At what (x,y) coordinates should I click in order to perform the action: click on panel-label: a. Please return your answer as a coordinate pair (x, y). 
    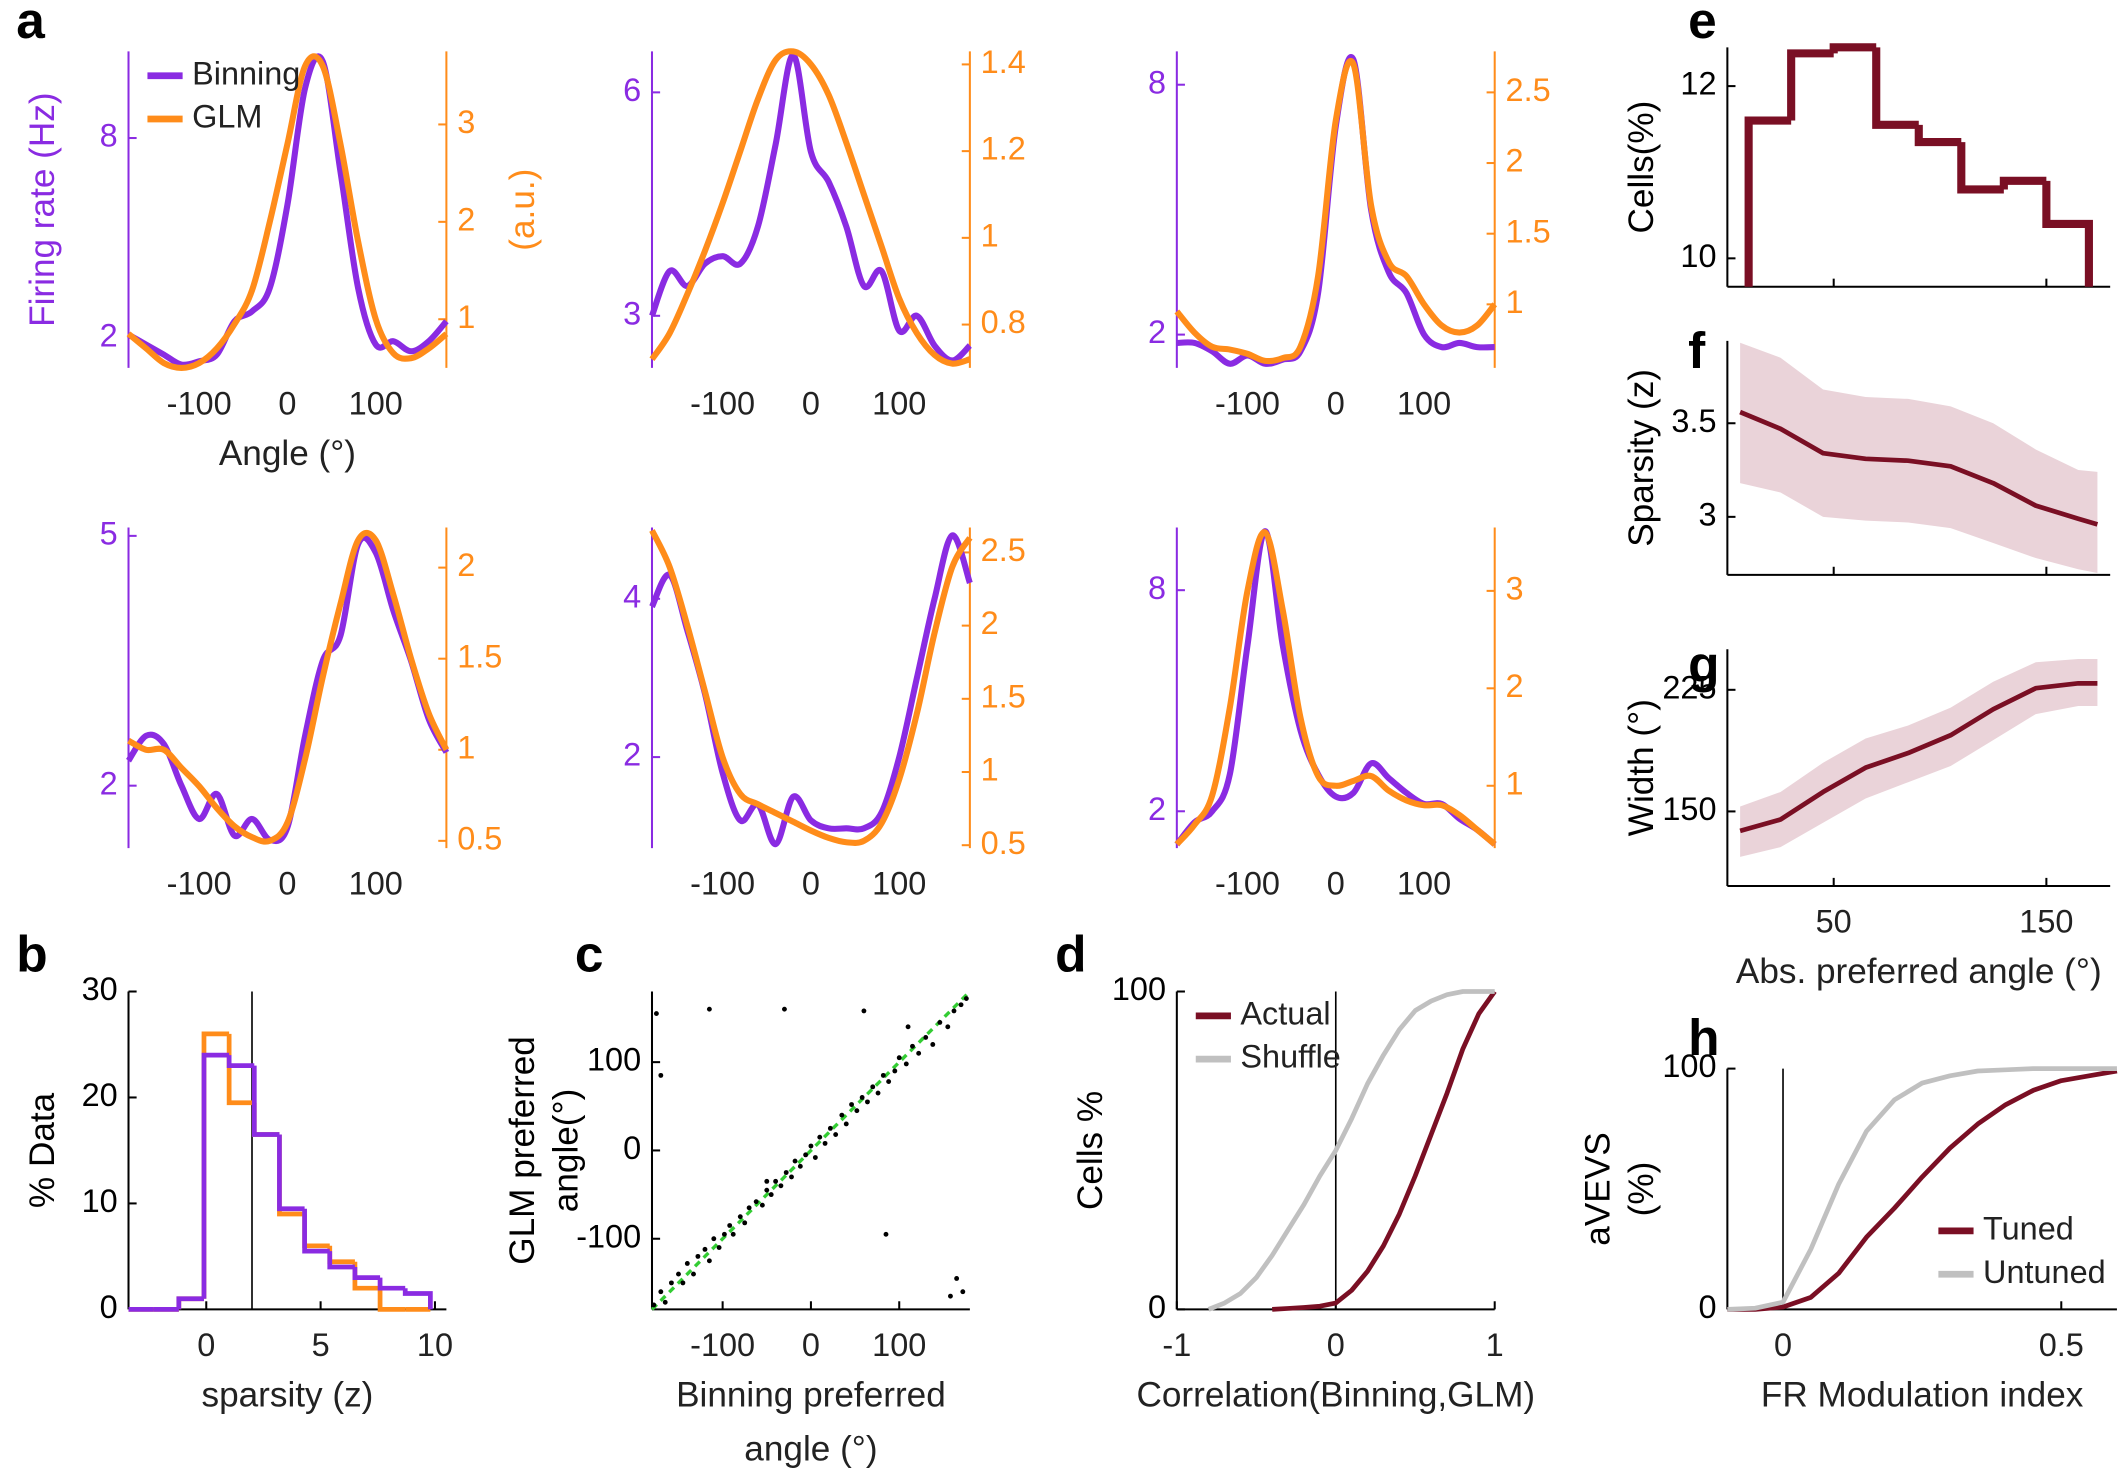
    Looking at the image, I should click on (30, 24).